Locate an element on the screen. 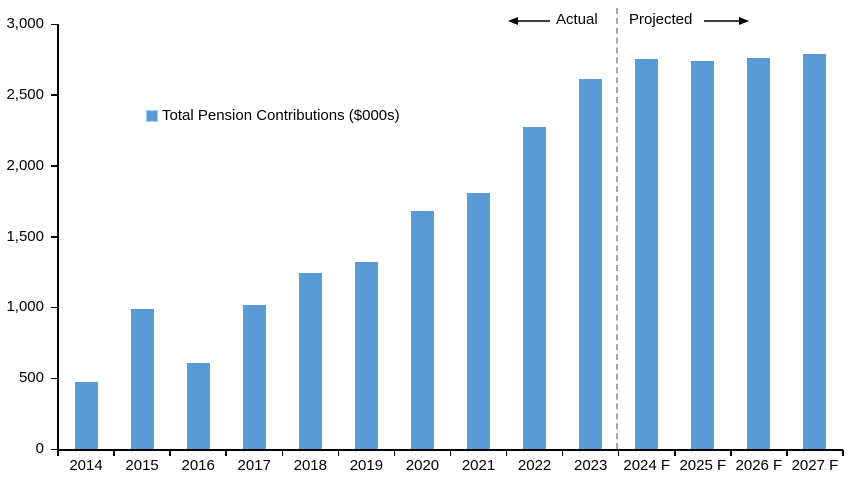 This screenshot has height=495, width=852. bar-2018 is located at coordinates (310, 361).